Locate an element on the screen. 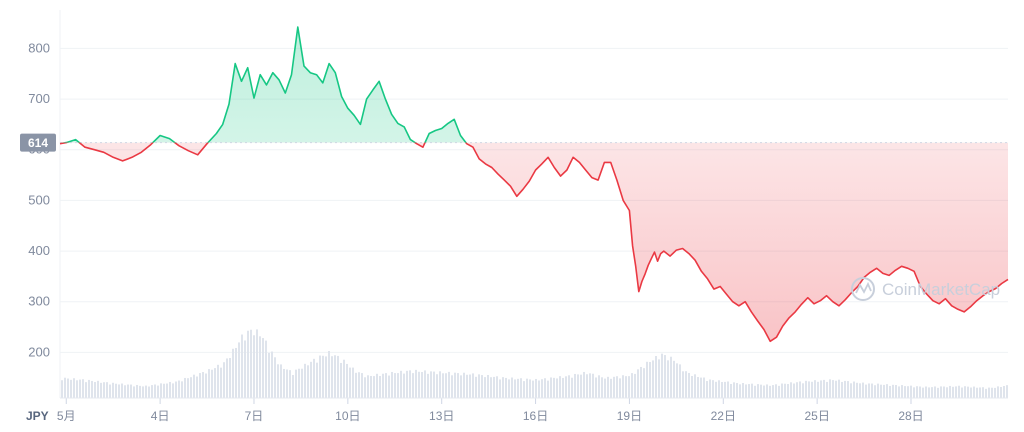 The image size is (1024, 432). watermark-logo-mark is located at coordinates (863, 287).